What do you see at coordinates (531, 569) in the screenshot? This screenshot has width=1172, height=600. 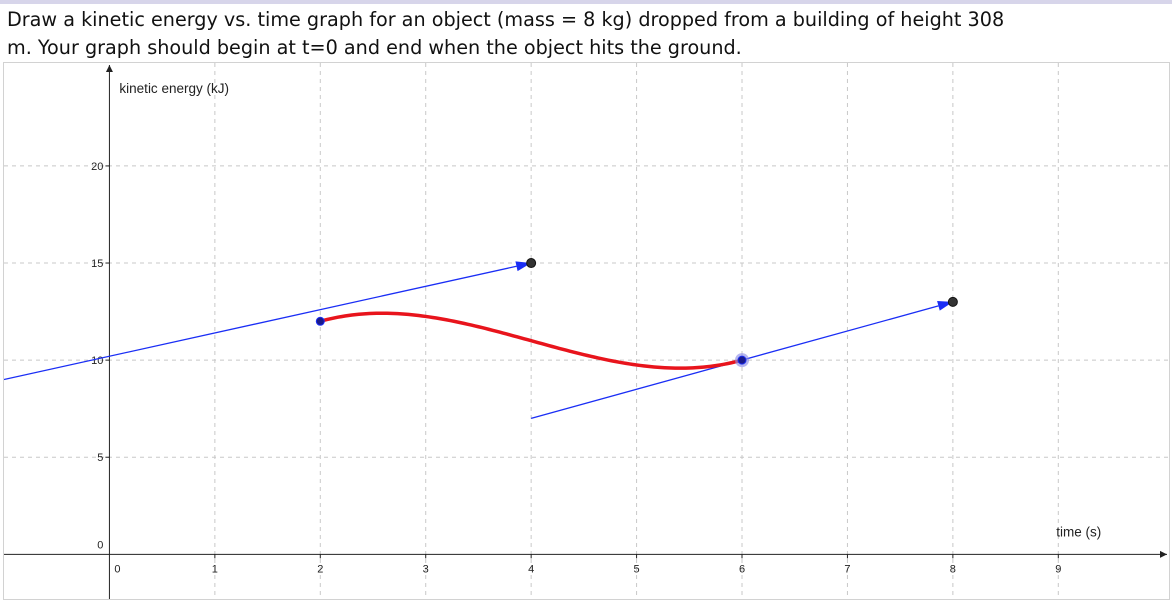 I see `x-tick-label: 4` at bounding box center [531, 569].